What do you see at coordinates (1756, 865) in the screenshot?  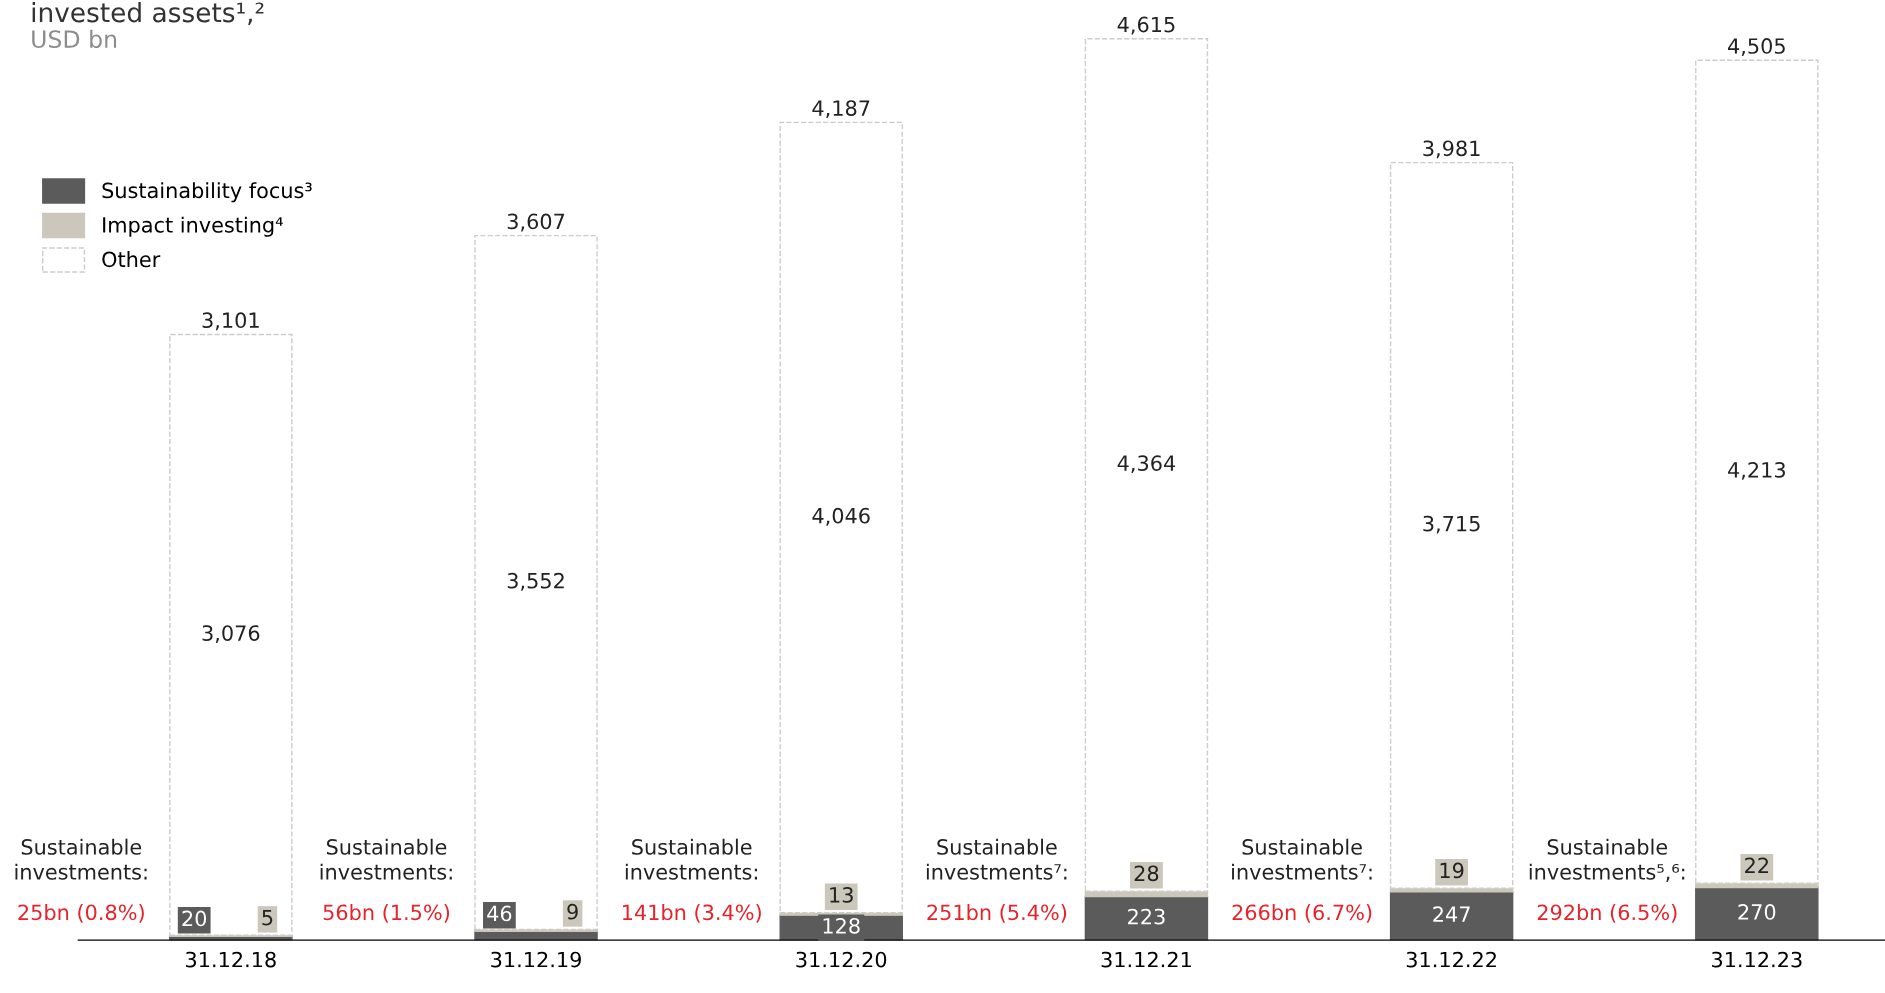 I see `data-label: 22` at bounding box center [1756, 865].